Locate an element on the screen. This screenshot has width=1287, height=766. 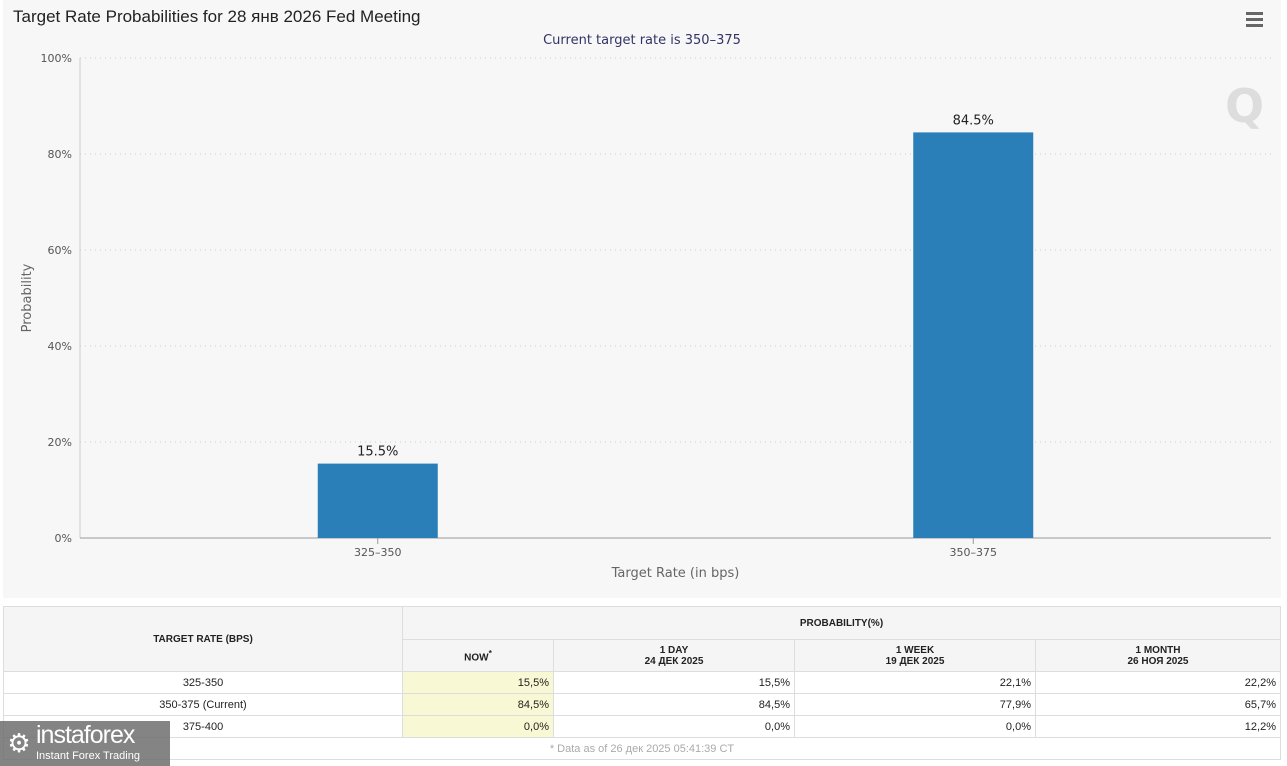
logo-tagline: Instant Forex Trading is located at coordinates (88, 756).